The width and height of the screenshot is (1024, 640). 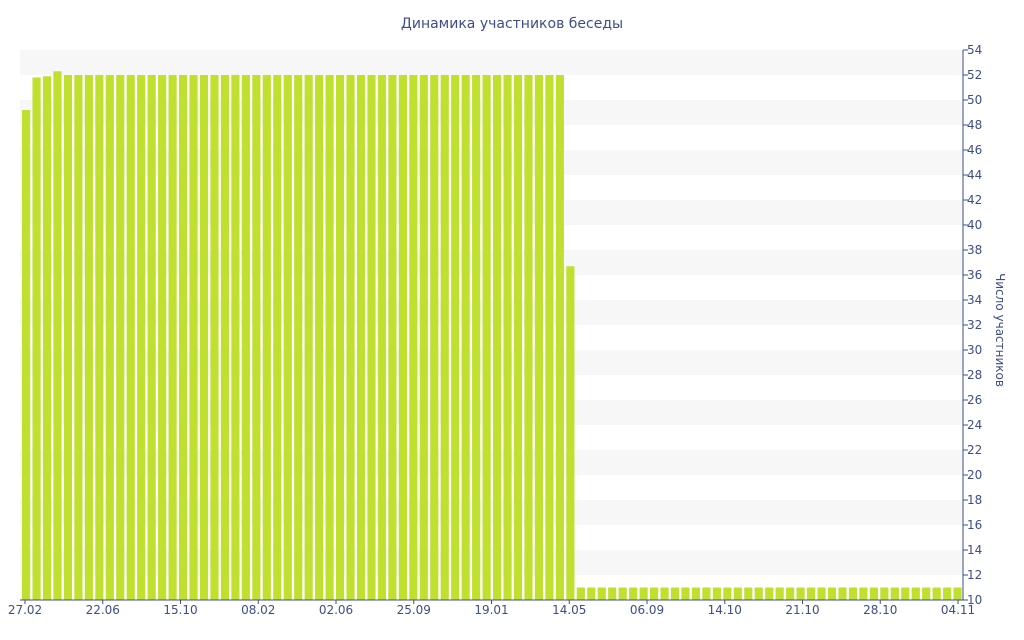 What do you see at coordinates (974, 175) in the screenshot?
I see `y-tick-label: 44` at bounding box center [974, 175].